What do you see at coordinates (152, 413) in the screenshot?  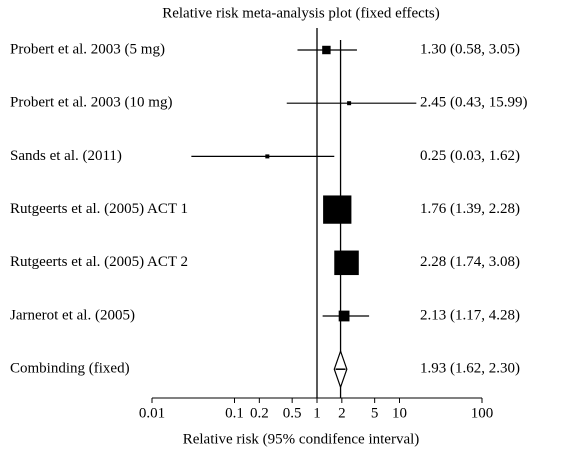 I see `x-tick-label: 0.01` at bounding box center [152, 413].